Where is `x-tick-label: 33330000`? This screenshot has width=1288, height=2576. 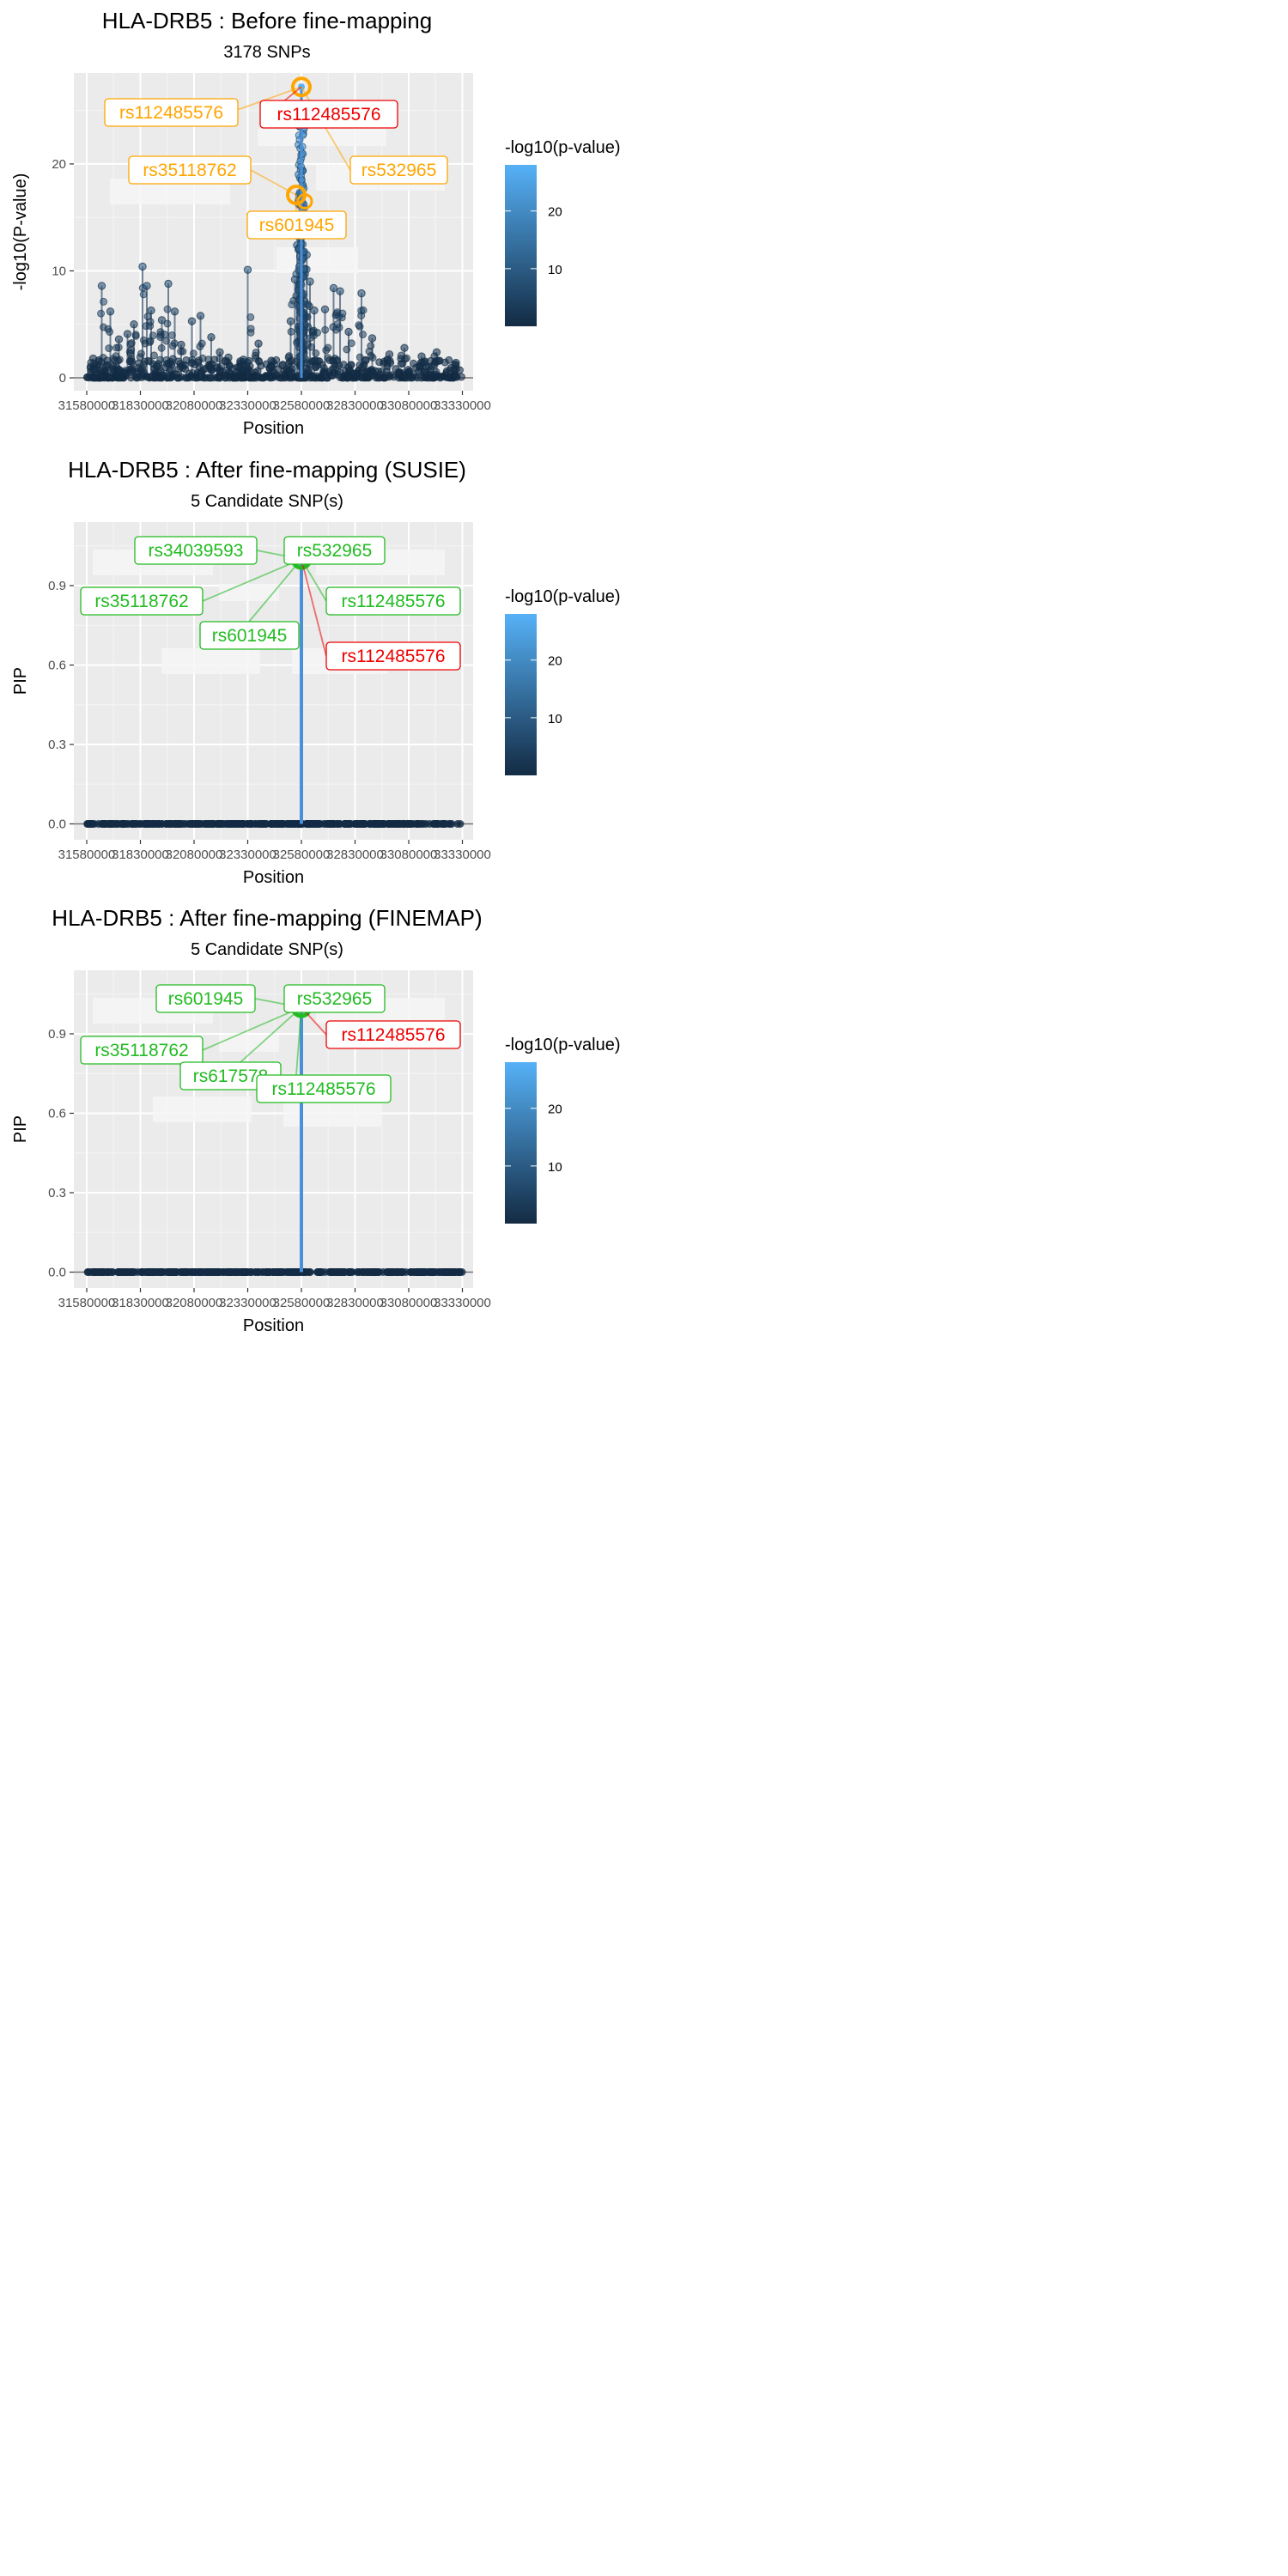 x-tick-label: 33330000 is located at coordinates (463, 406).